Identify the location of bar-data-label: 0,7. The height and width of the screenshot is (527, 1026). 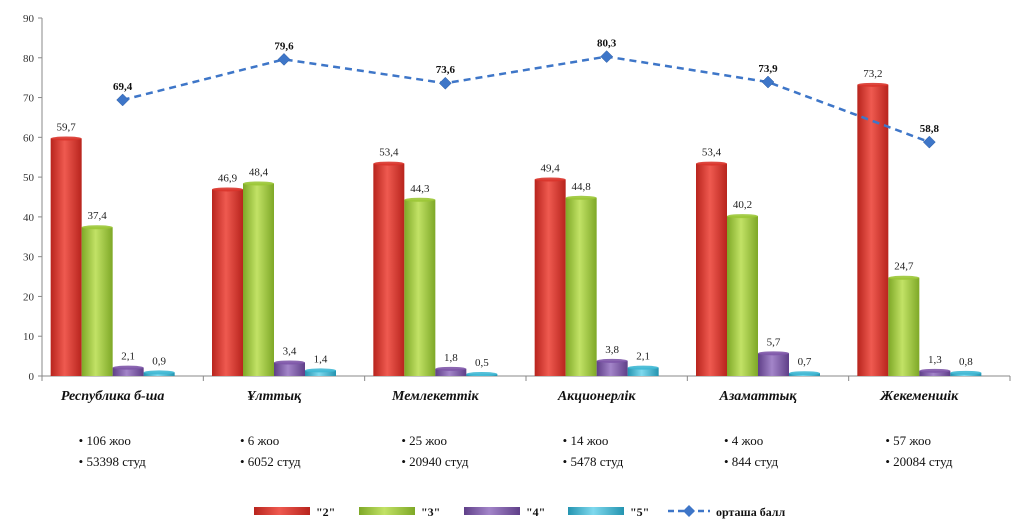
(805, 362).